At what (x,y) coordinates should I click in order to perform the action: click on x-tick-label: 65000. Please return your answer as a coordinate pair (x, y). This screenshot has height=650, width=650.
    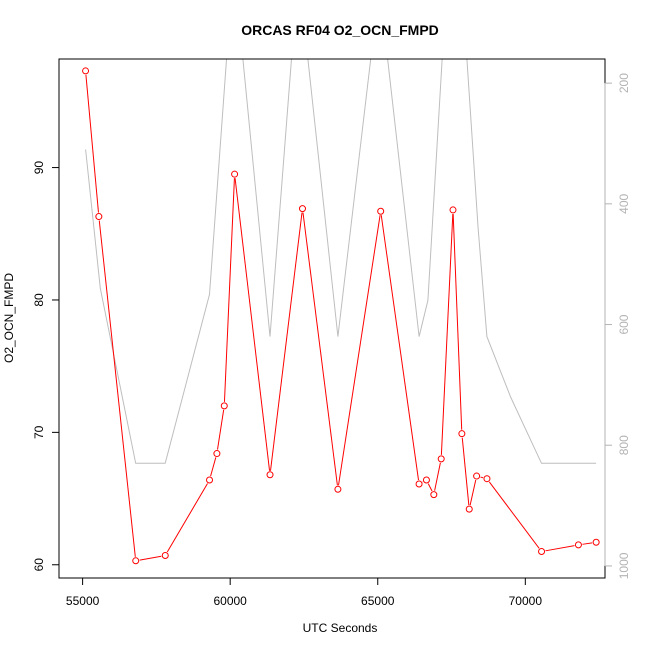
    Looking at the image, I should click on (378, 601).